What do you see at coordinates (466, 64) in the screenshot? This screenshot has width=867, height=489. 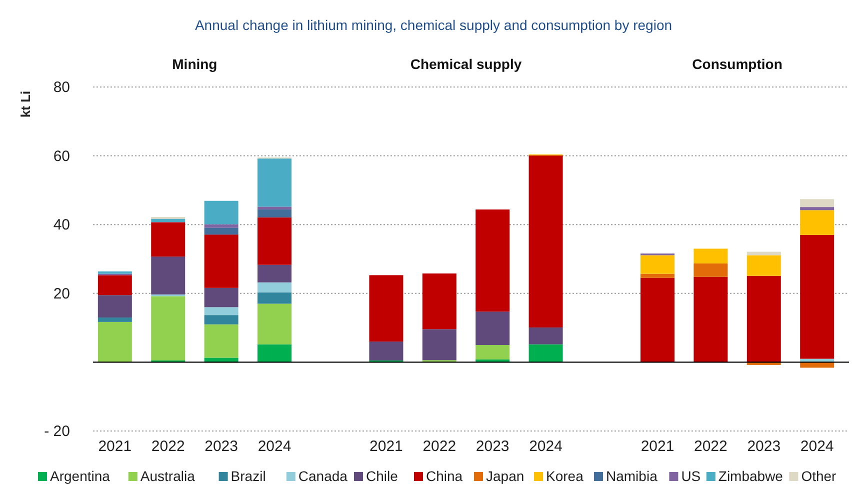 I see `text: Chemical supply` at bounding box center [466, 64].